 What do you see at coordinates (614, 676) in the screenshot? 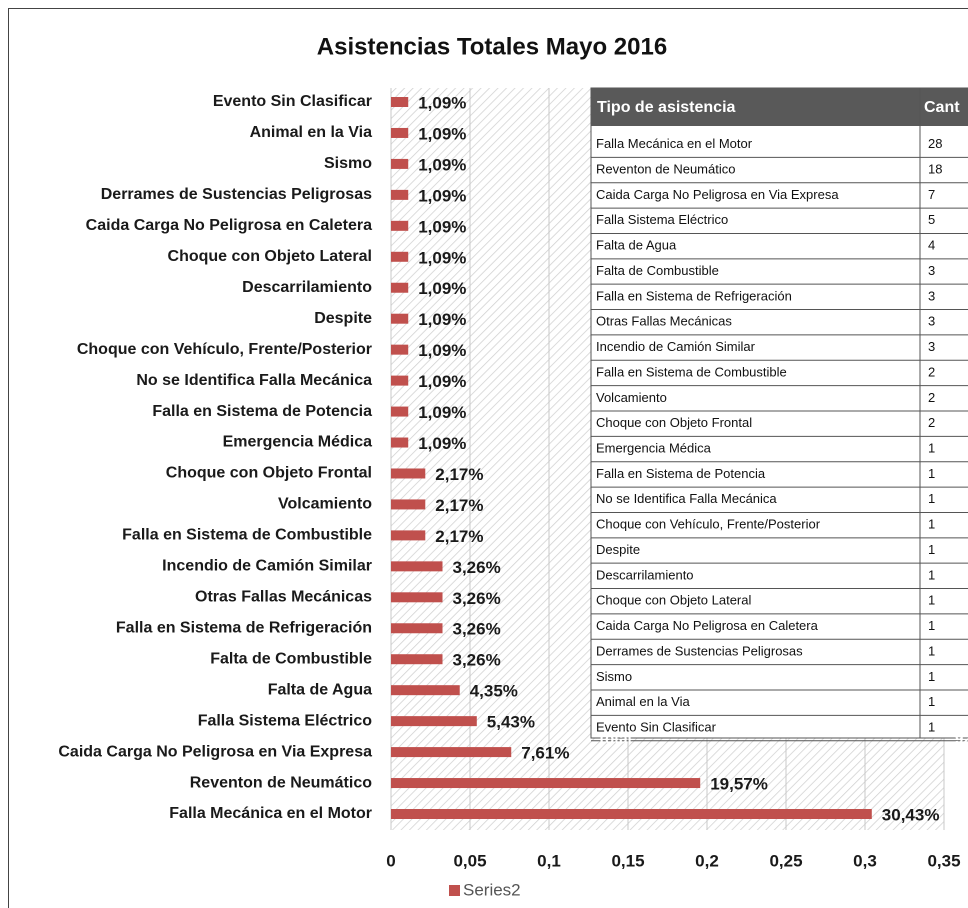
I see `table-cell: Sismo` at bounding box center [614, 676].